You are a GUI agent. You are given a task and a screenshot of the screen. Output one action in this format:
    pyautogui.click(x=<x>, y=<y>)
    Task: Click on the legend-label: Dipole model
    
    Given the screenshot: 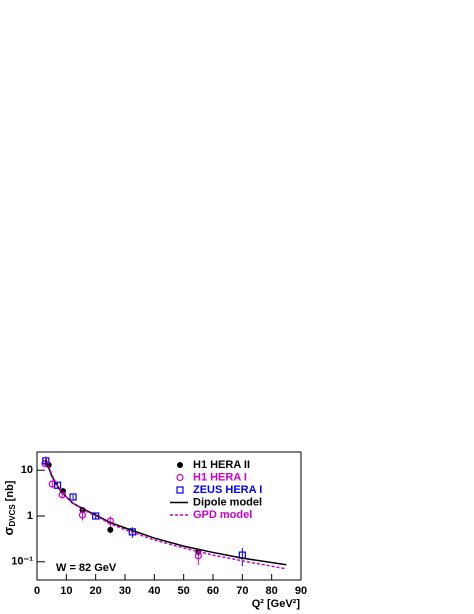 What is the action you would take?
    pyautogui.click(x=227, y=502)
    